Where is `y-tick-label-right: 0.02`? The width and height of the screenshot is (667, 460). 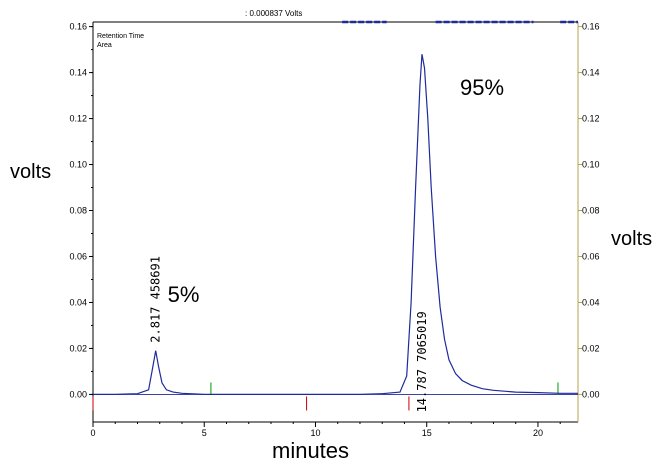 y-tick-label-right: 0.02 is located at coordinates (591, 348).